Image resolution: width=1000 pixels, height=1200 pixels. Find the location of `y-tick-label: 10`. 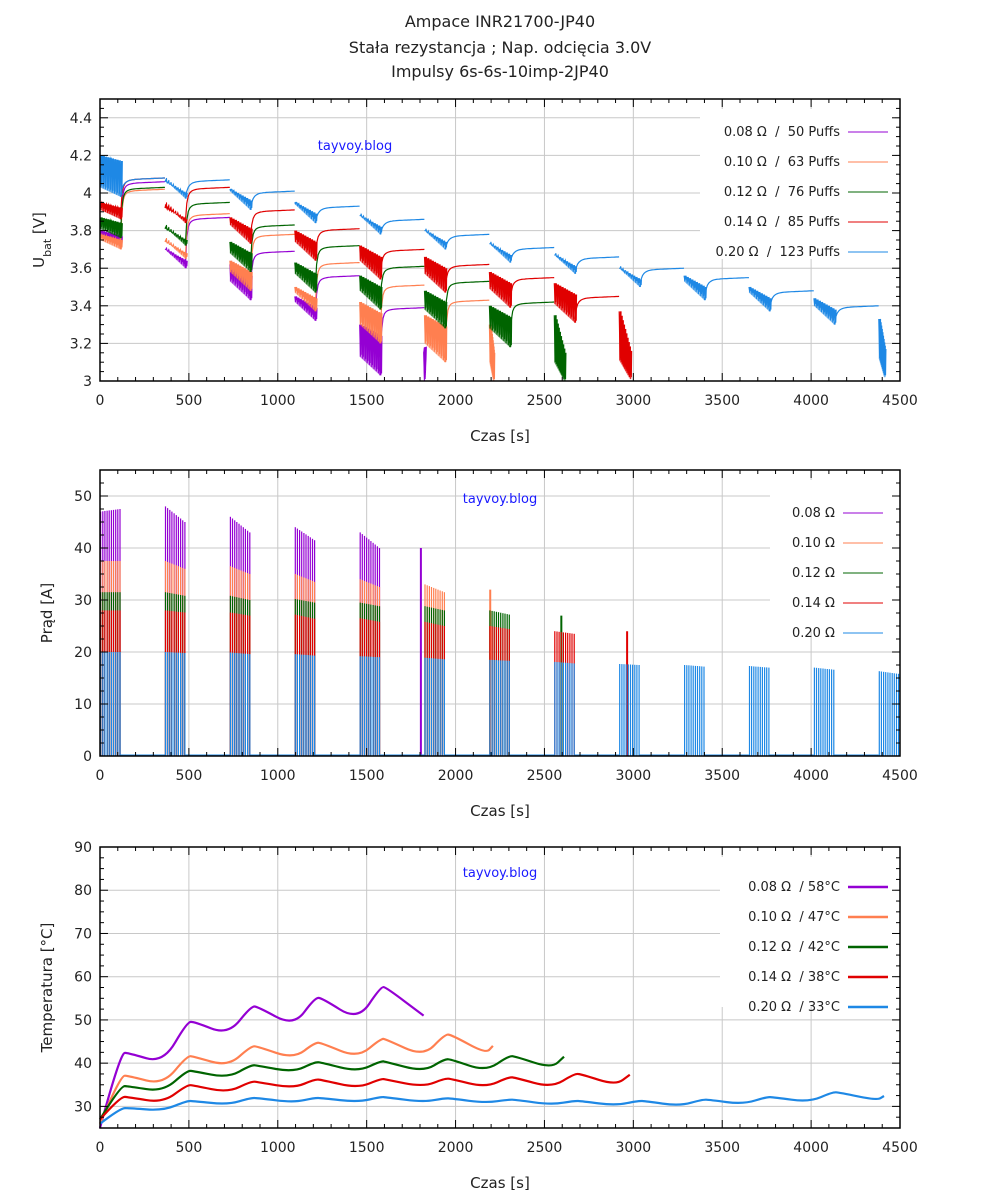

y-tick-label: 10 is located at coordinates (83, 705).